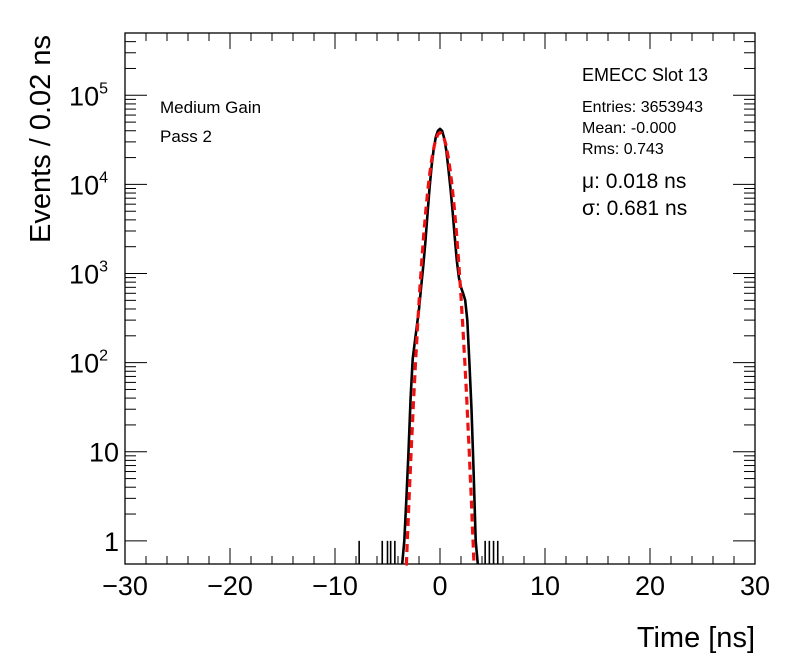 This screenshot has width=796, height=672. What do you see at coordinates (88, 184) in the screenshot?
I see `y-tick-label: 10⁴` at bounding box center [88, 184].